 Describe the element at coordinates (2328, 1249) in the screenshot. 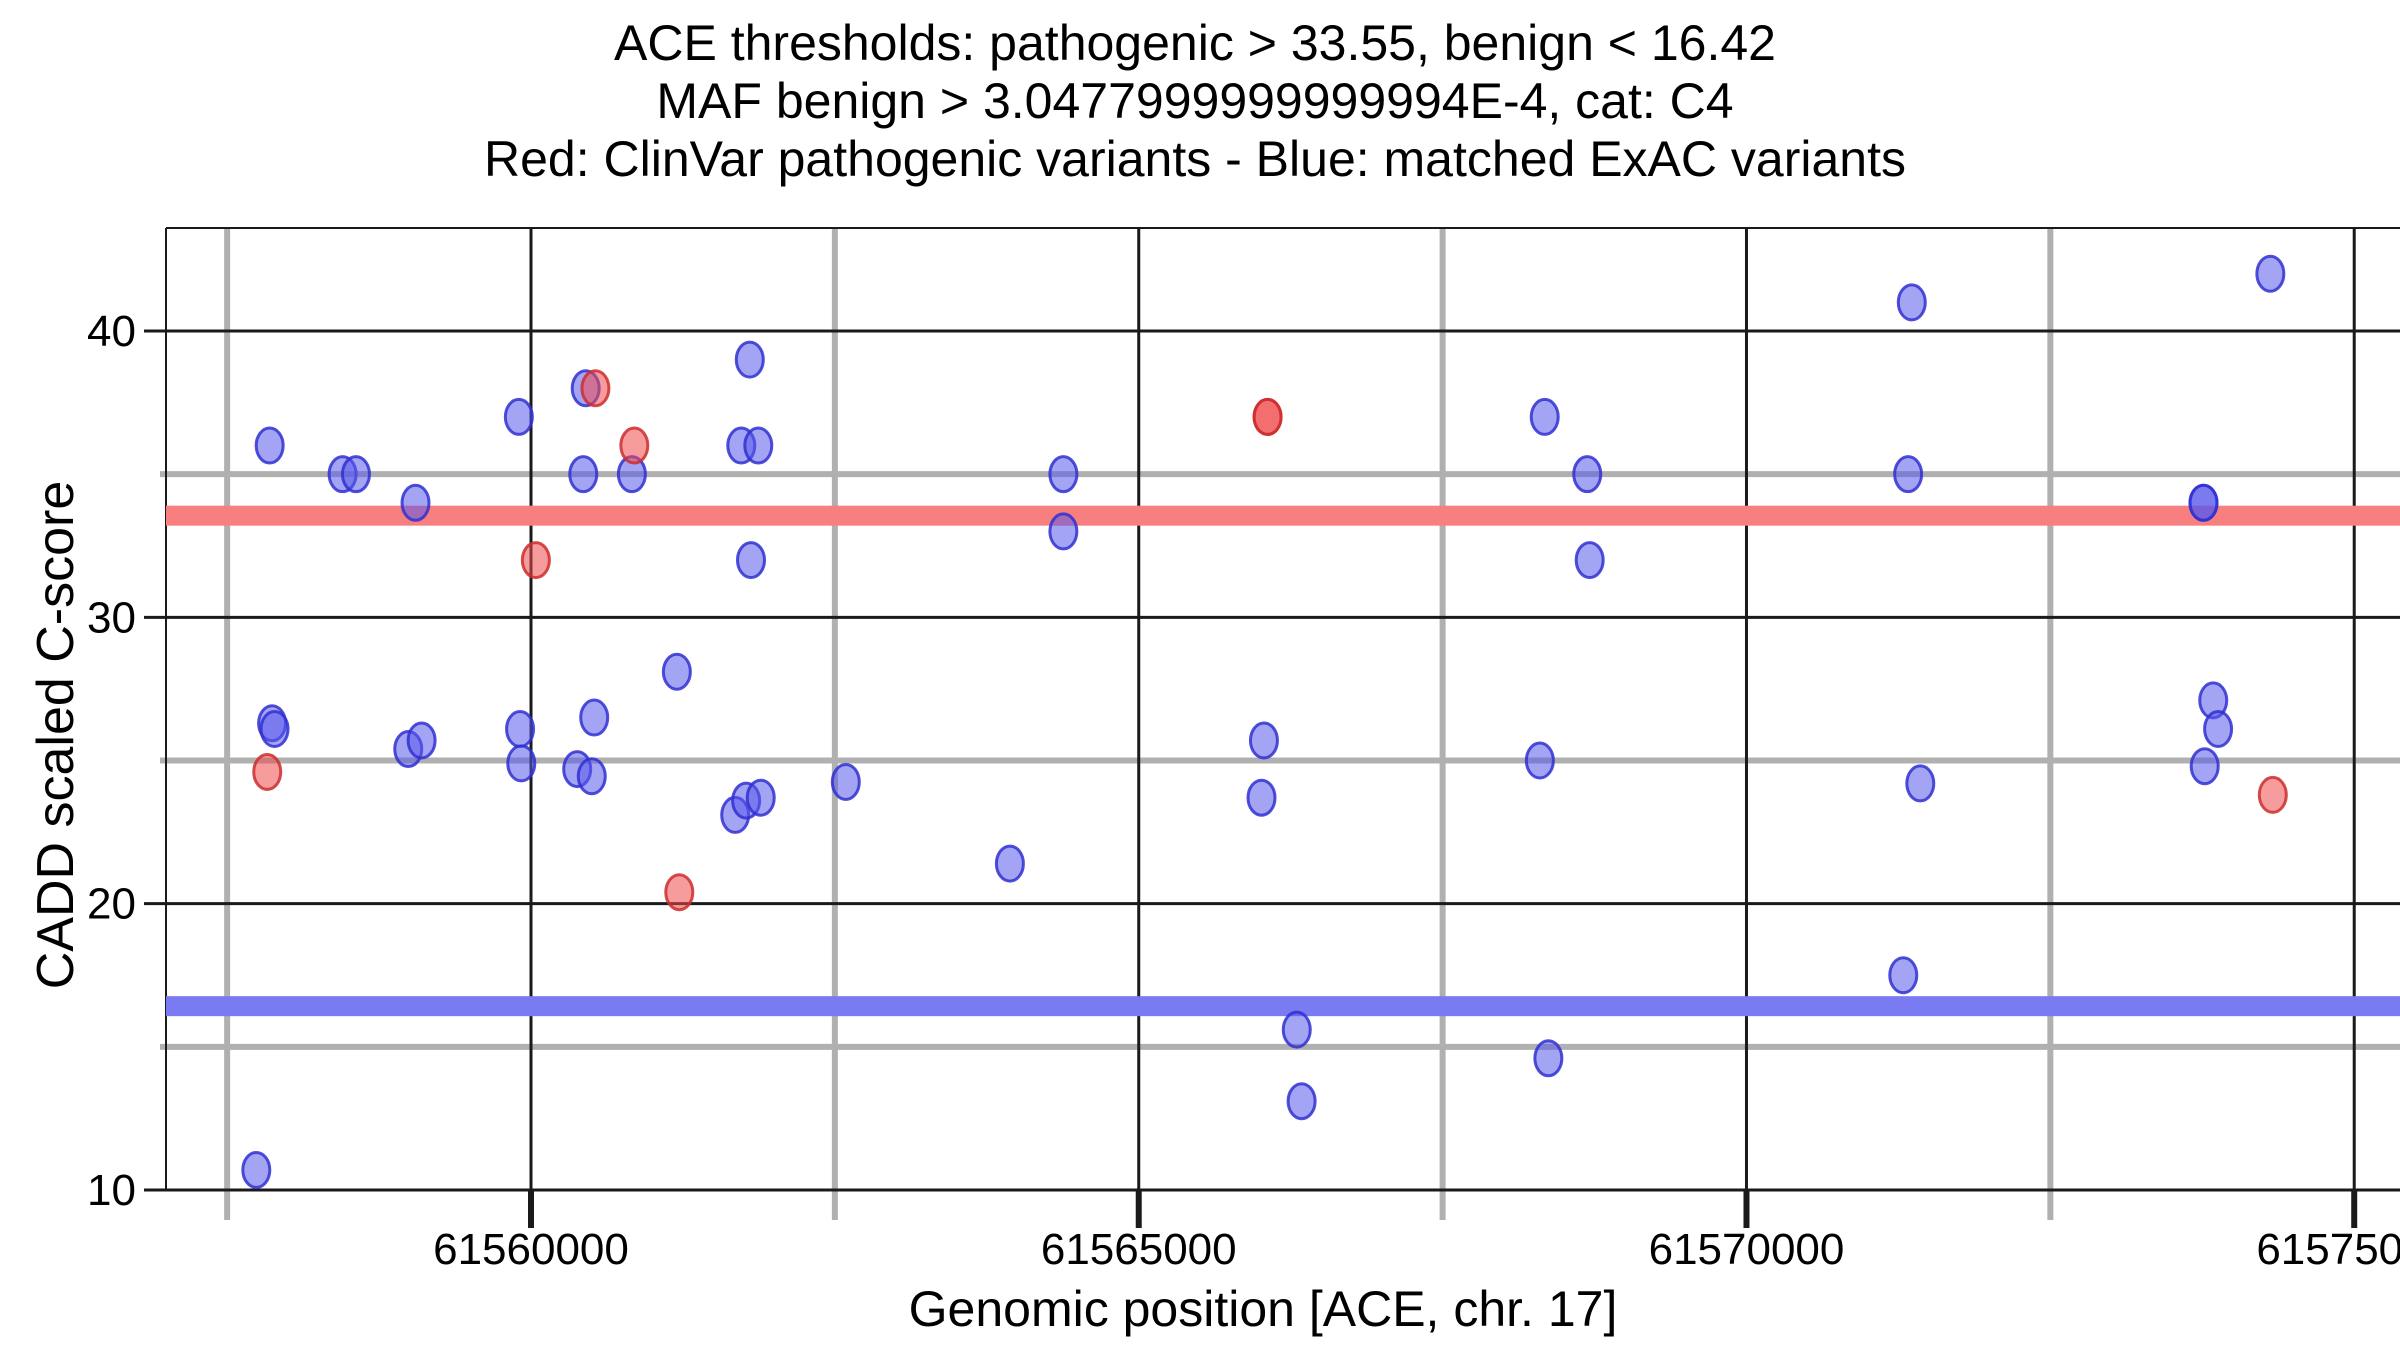

I see `x-tick-label: 61575000` at that location.